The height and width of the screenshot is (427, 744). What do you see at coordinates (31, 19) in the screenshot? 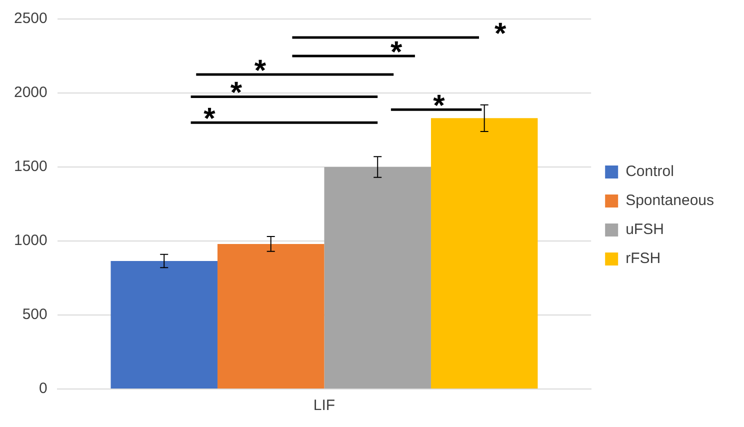
I see `y-tick-label: 2500` at bounding box center [31, 19].